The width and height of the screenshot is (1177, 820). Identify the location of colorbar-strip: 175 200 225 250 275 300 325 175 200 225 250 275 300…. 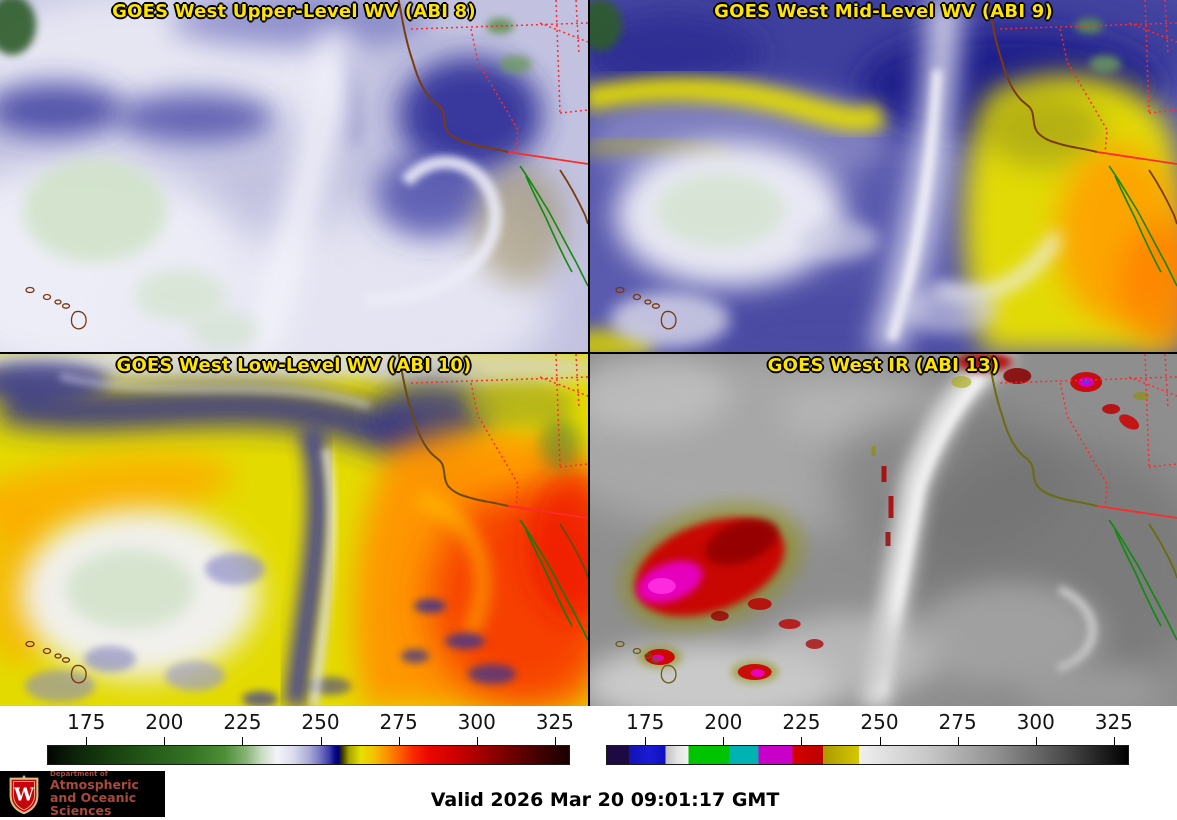
(588, 738).